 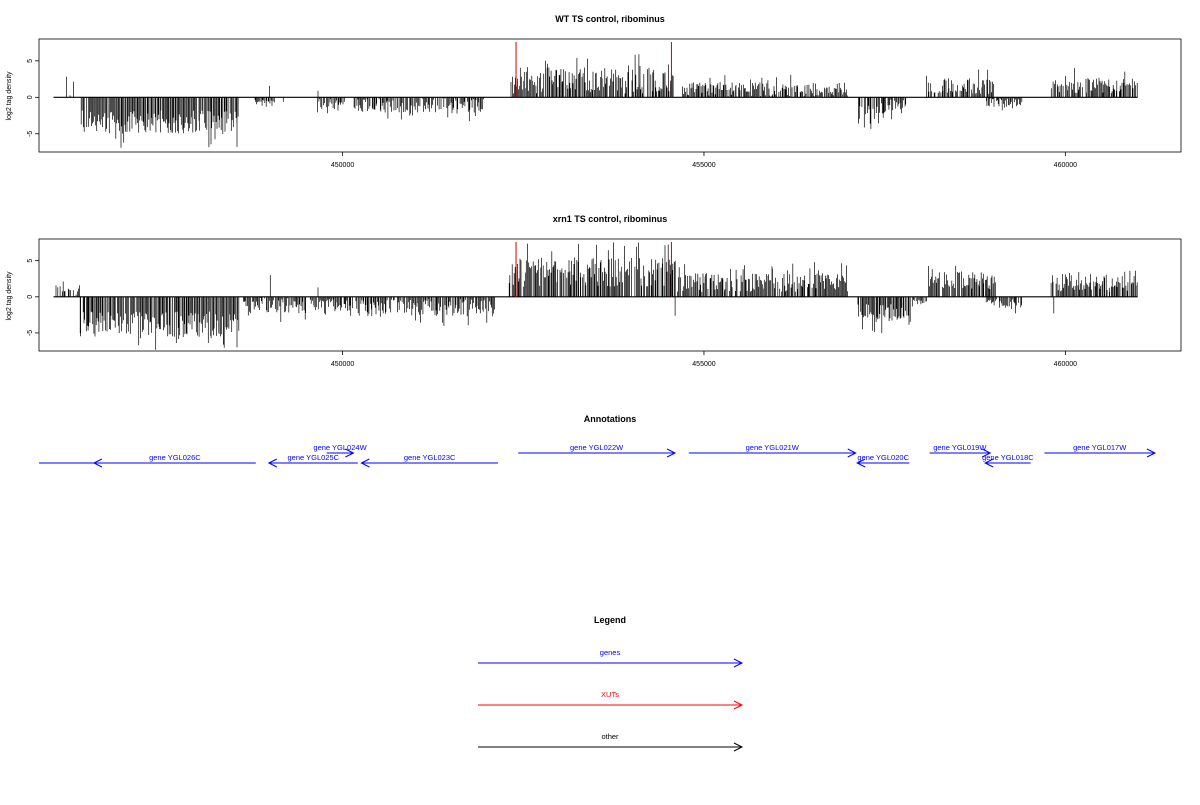 What do you see at coordinates (610, 219) in the screenshot?
I see `panel-xrn1-title: xrn1 TS control, ribominus` at bounding box center [610, 219].